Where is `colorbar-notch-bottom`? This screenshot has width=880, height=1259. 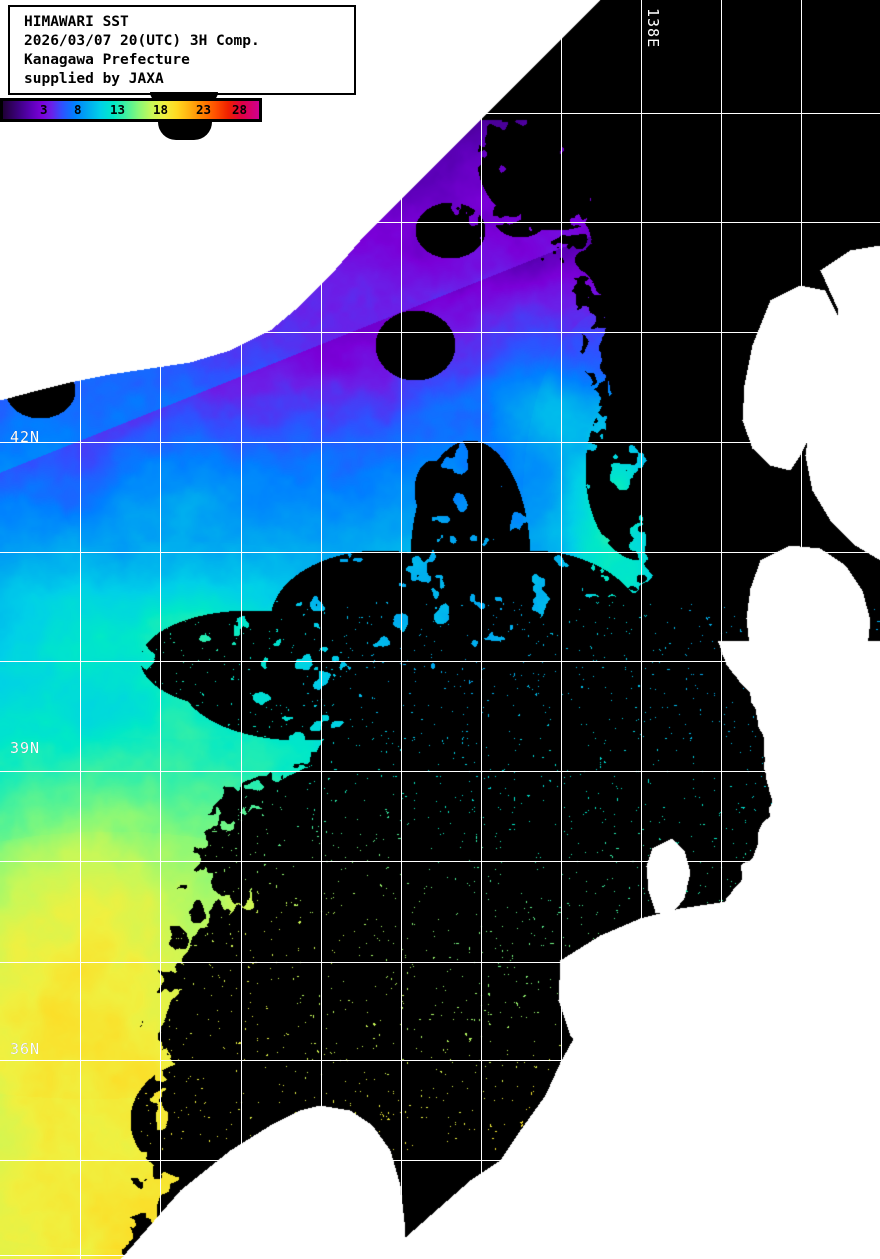
colorbar-notch-bottom is located at coordinates (185, 131).